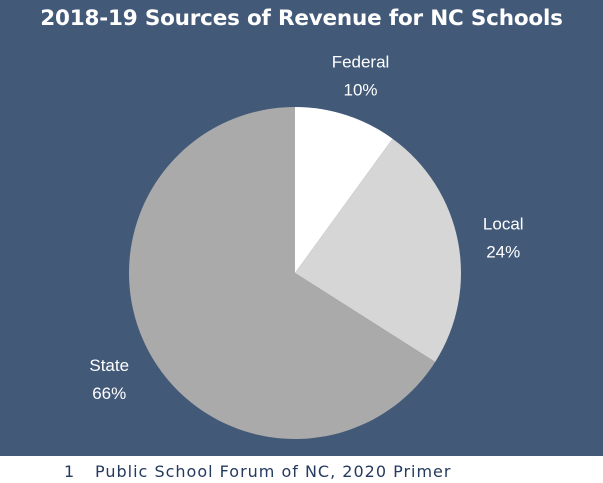  Describe the element at coordinates (503, 223) in the screenshot. I see `slice-label-local: Local` at that location.